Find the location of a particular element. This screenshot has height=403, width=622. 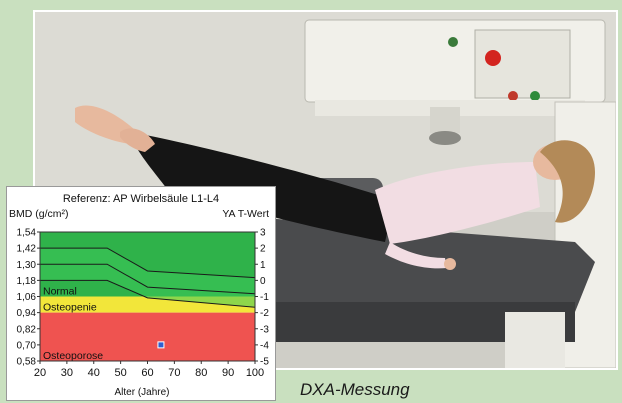

x-tick-label: 30 is located at coordinates (67, 373).